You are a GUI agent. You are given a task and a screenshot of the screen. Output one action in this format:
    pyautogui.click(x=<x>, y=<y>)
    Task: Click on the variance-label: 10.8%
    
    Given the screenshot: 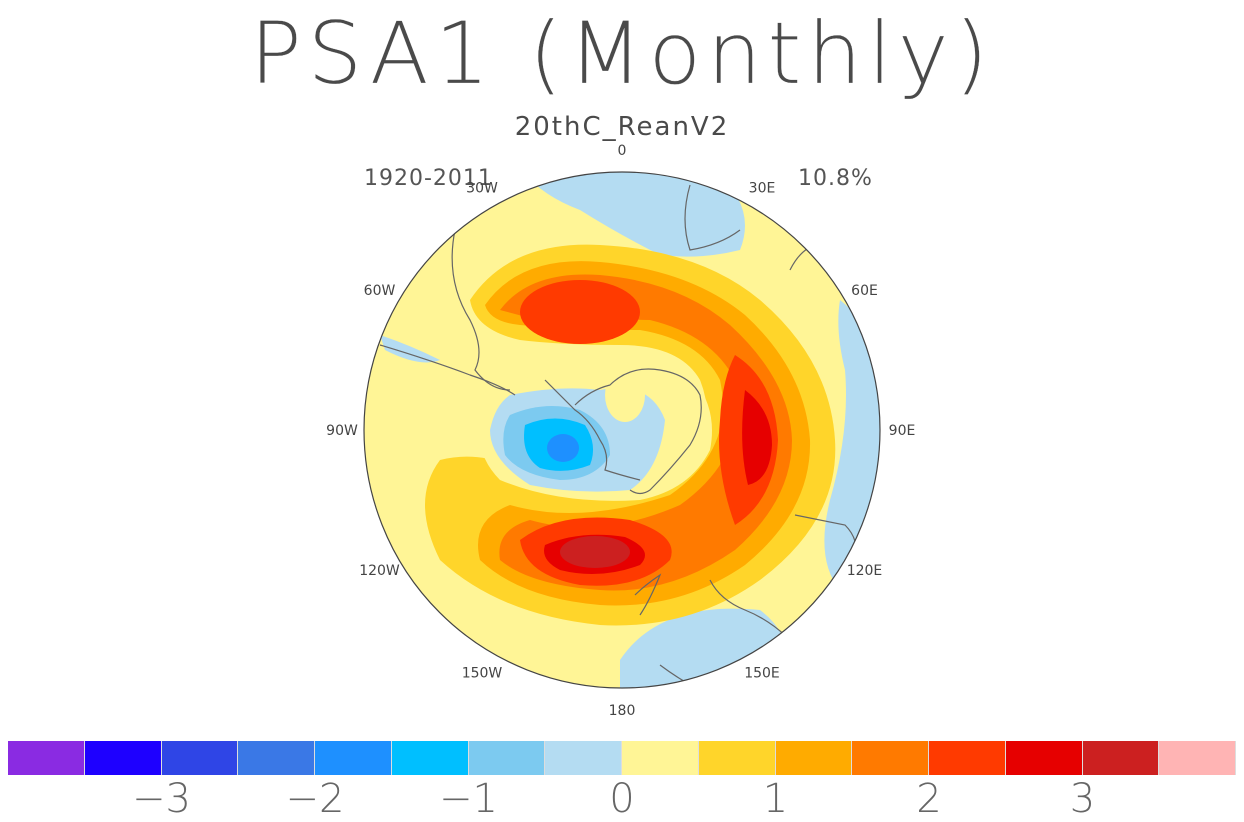 What is the action you would take?
    pyautogui.click(x=835, y=178)
    